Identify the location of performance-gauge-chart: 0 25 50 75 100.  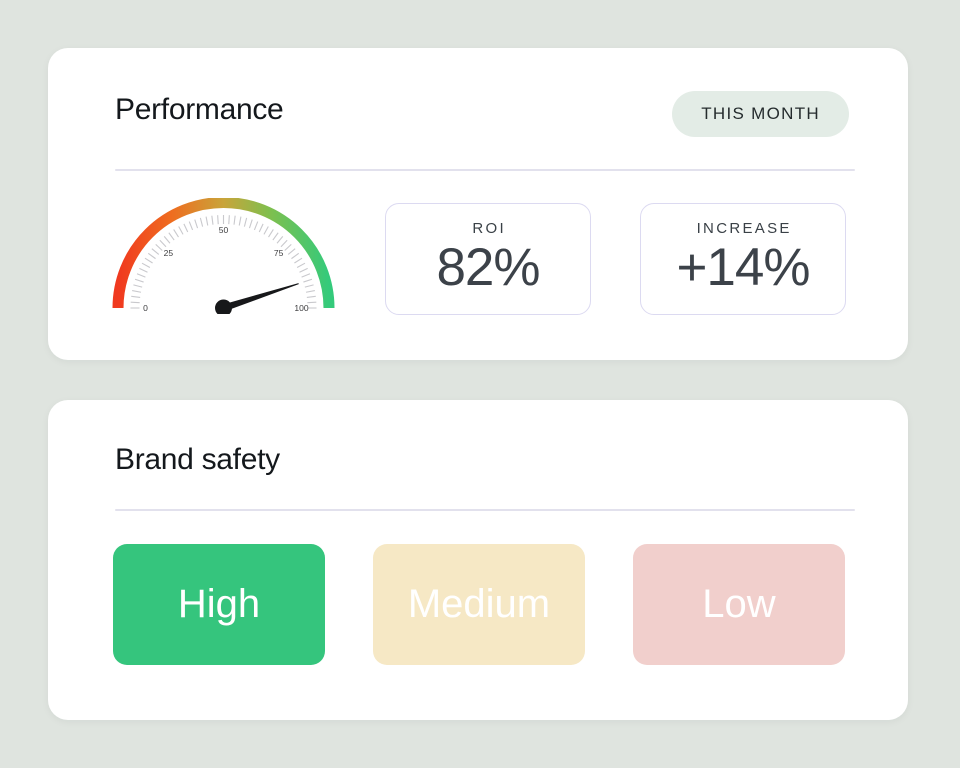
(224, 257).